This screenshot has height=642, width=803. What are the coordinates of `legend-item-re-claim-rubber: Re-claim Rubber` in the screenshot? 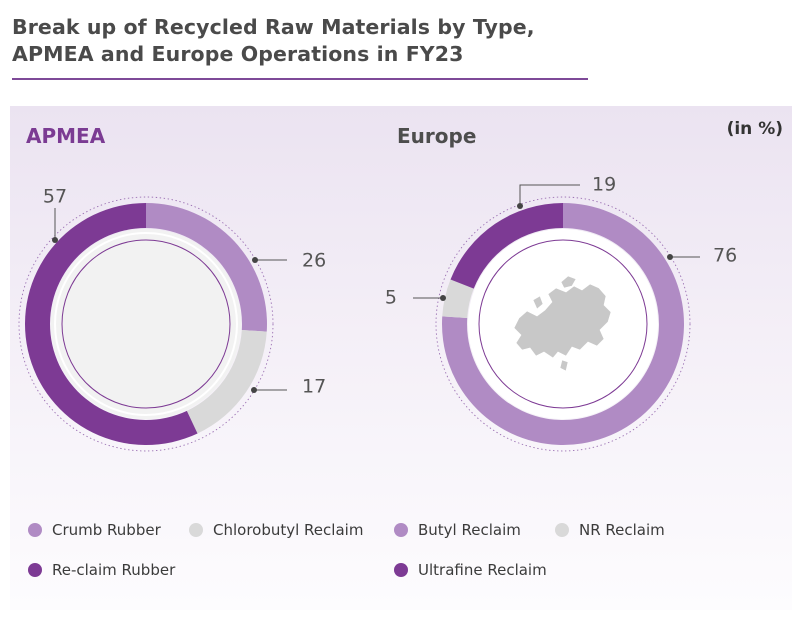 It's located at (101, 570).